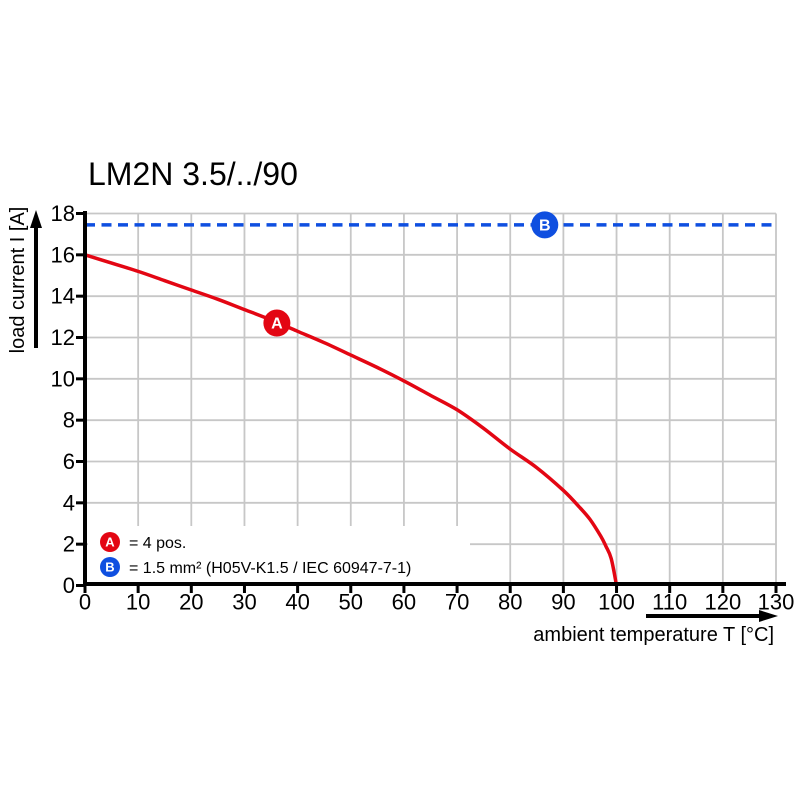 The height and width of the screenshot is (800, 800). Describe the element at coordinates (457, 602) in the screenshot. I see `x-tick-label-70: 70` at that location.